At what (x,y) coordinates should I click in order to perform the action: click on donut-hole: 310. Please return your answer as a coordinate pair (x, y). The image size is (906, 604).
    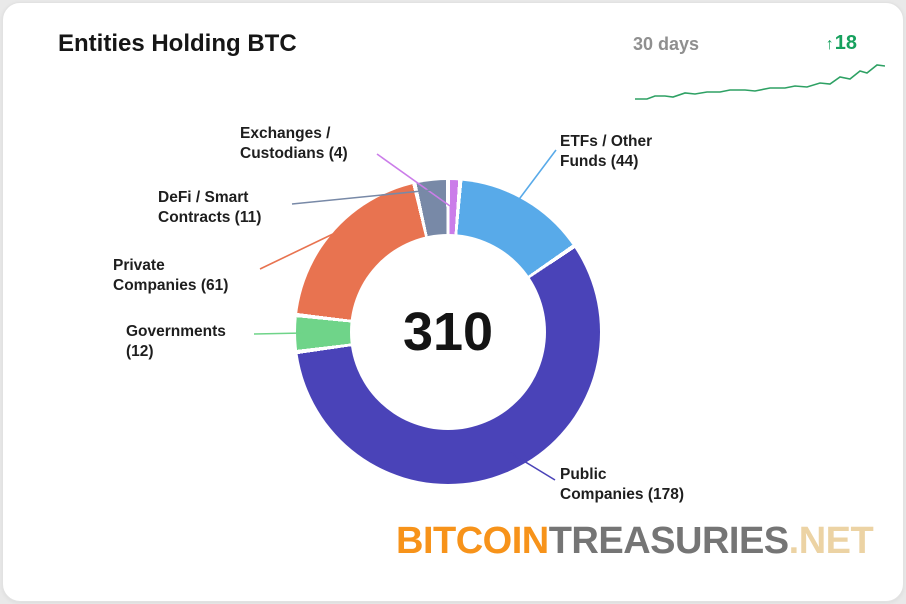
    Looking at the image, I should click on (448, 332).